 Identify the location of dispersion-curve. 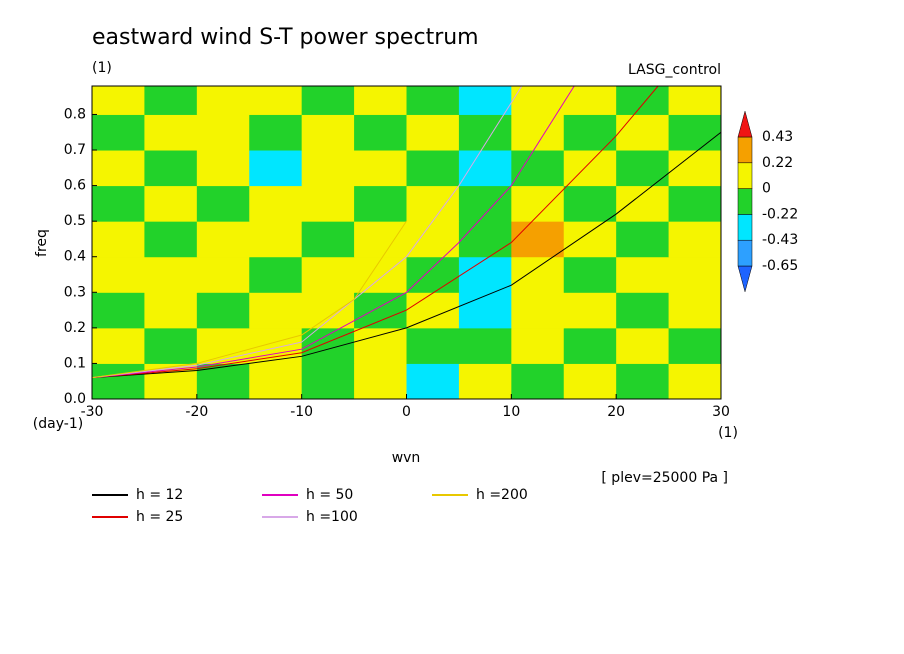
(249, 299).